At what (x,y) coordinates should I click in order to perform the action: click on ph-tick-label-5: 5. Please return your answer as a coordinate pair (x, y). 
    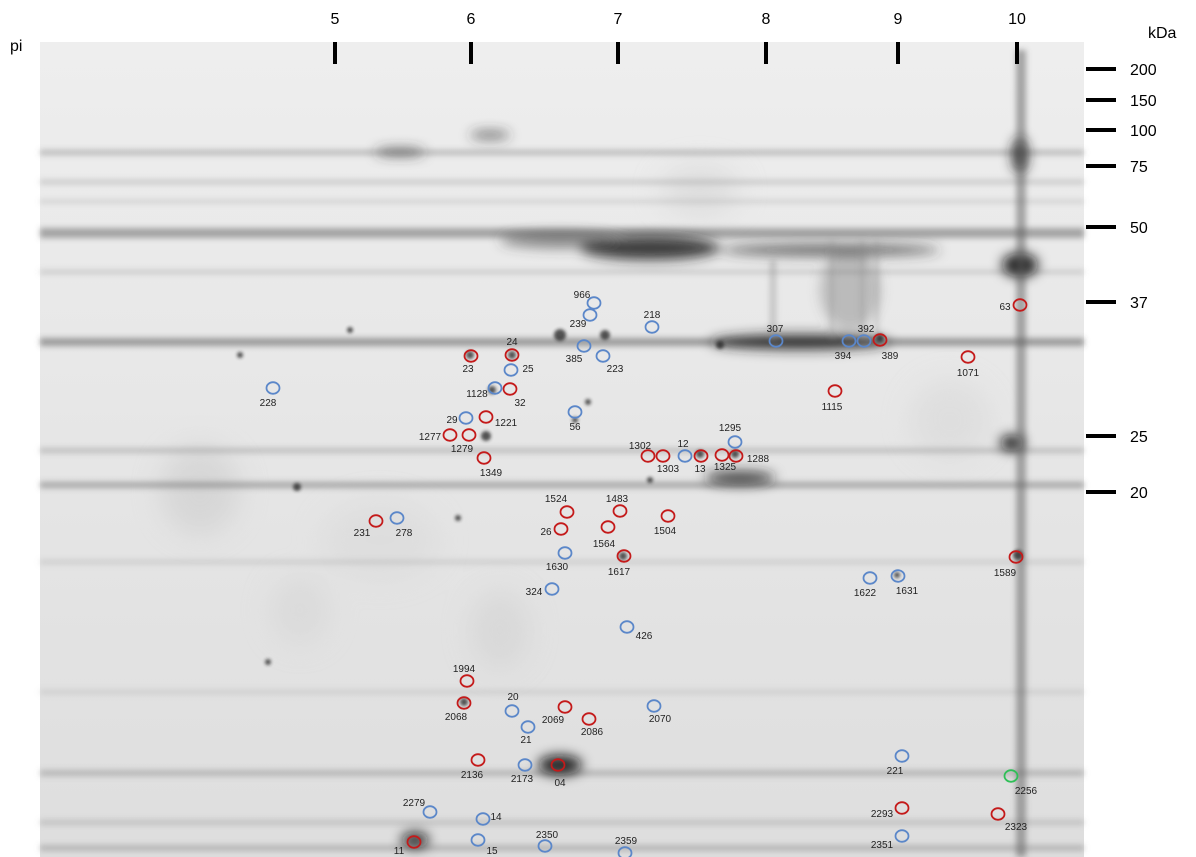
    Looking at the image, I should click on (335, 19).